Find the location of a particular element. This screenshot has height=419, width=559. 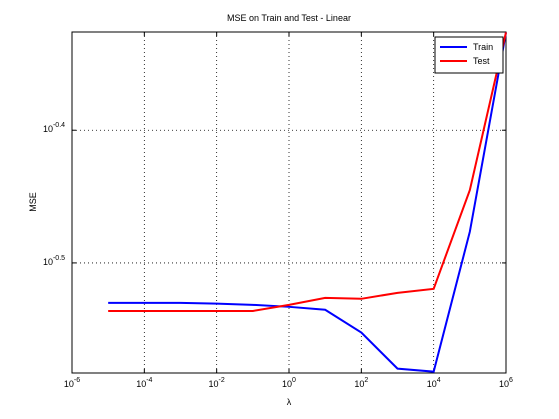

tick-label: 10-0.5 is located at coordinates (54, 261).